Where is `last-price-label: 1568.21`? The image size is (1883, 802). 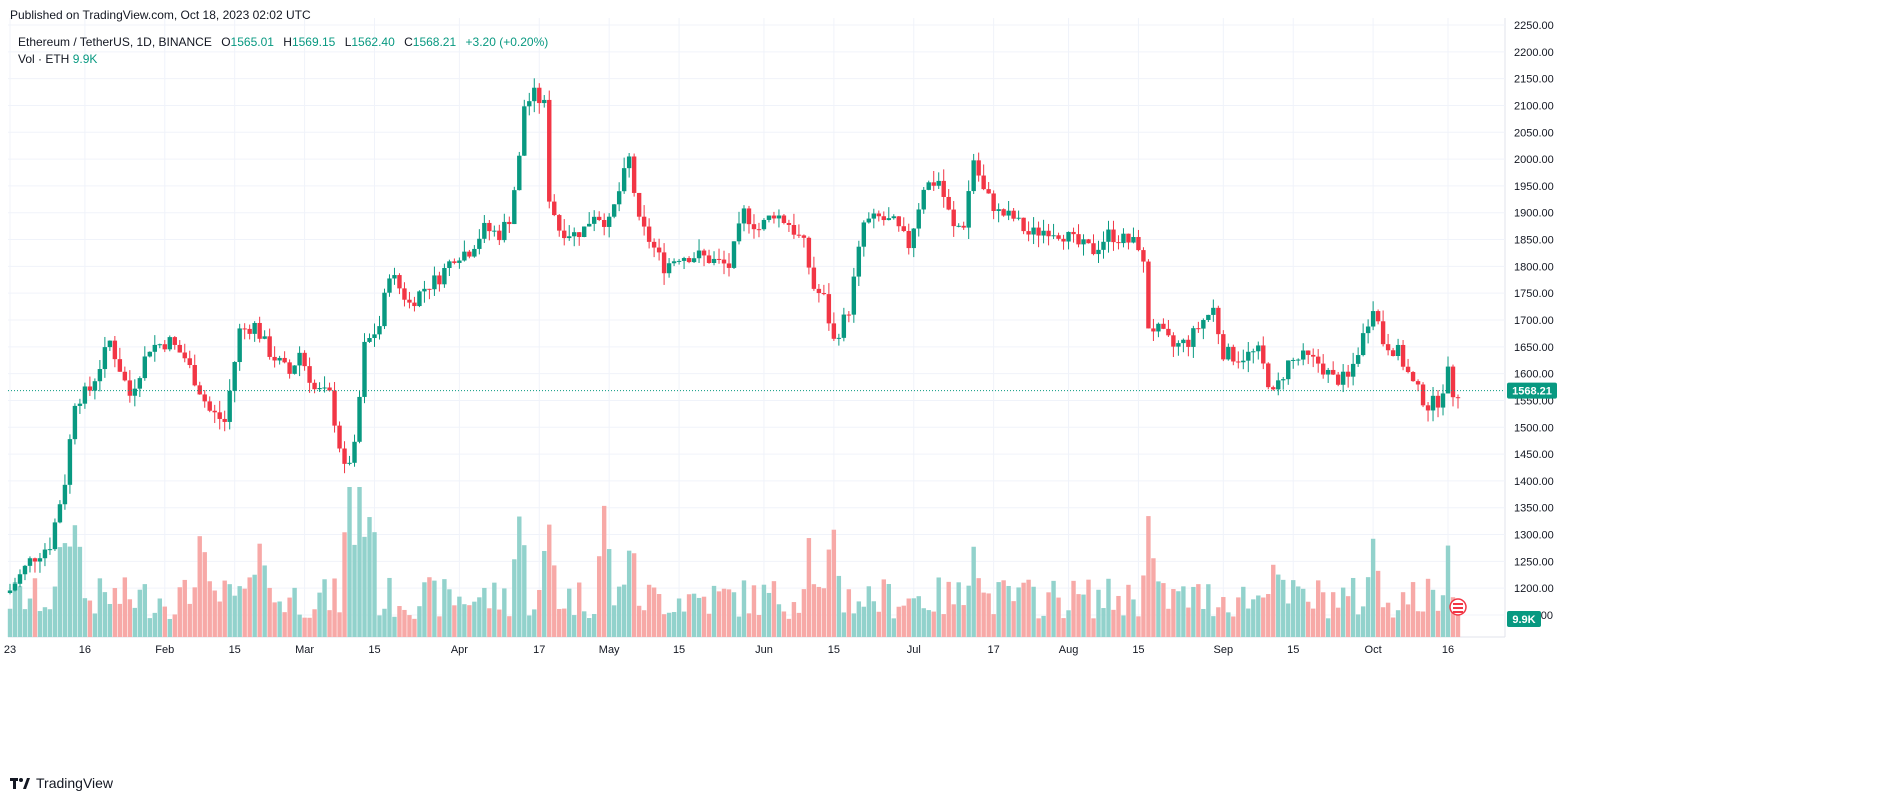 last-price-label: 1568.21 is located at coordinates (1532, 392).